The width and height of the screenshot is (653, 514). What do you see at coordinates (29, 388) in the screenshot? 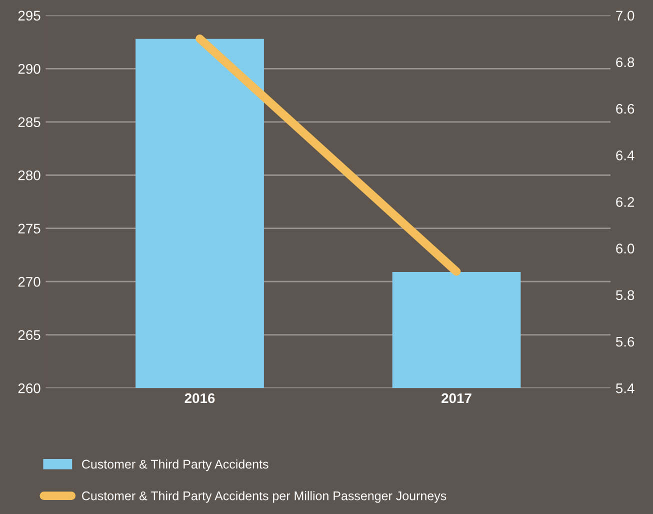
I see `y-tick-label: 260` at bounding box center [29, 388].